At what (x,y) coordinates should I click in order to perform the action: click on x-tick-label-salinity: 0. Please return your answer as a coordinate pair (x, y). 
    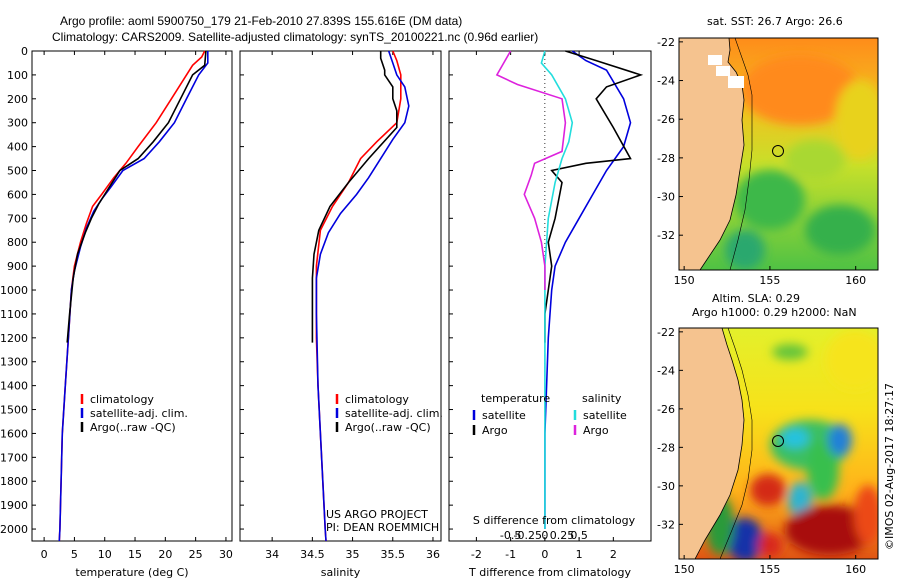
    Looking at the image, I should click on (544, 535).